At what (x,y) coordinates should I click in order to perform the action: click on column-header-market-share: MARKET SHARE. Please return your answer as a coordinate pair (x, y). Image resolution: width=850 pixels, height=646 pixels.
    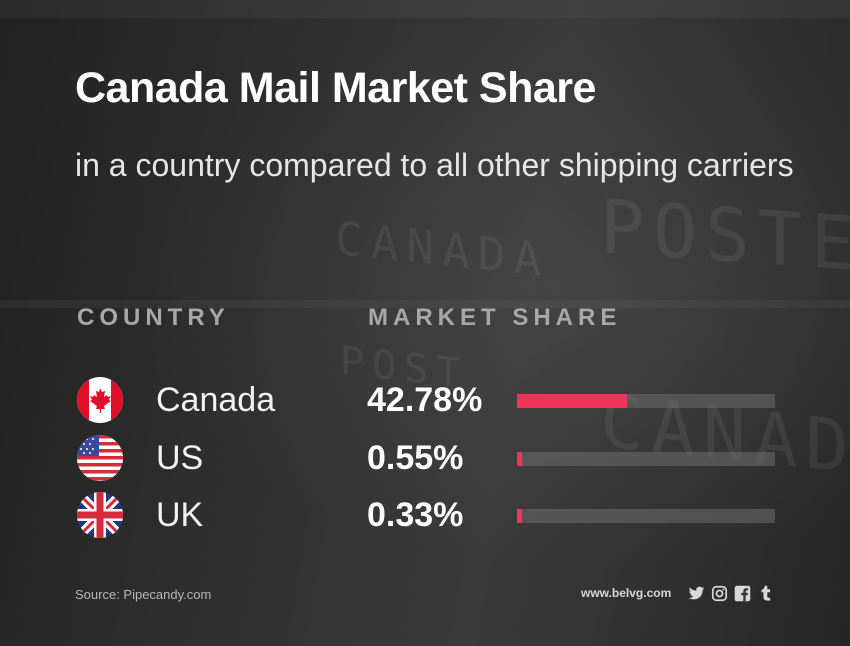
    Looking at the image, I should click on (495, 317).